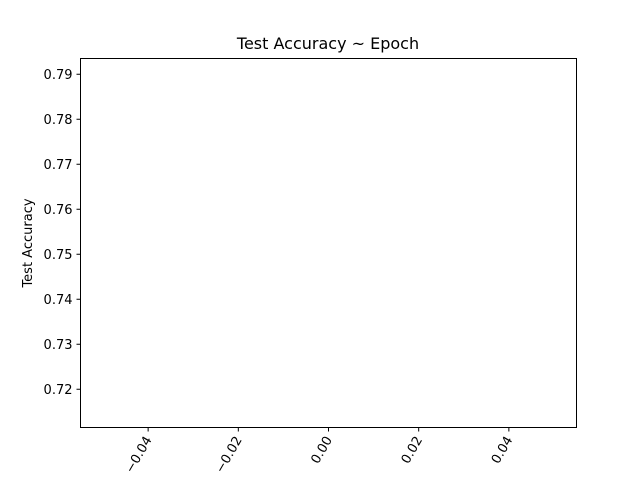 The width and height of the screenshot is (640, 480). What do you see at coordinates (229, 455) in the screenshot?
I see `x-tick-label: −0.02` at bounding box center [229, 455].